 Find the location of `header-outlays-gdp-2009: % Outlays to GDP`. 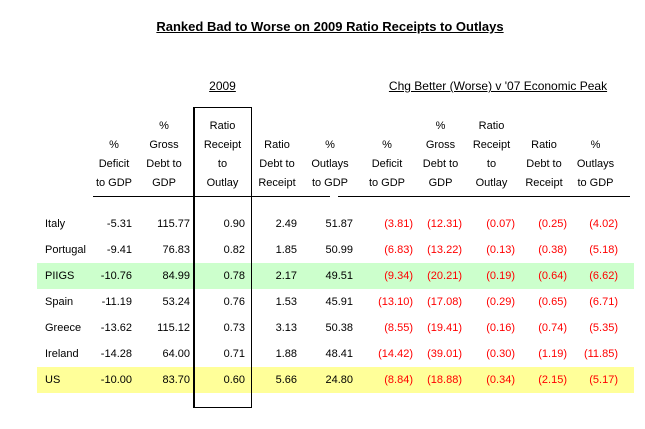

header-outlays-gdp-2009: % Outlays to GDP is located at coordinates (330, 164).